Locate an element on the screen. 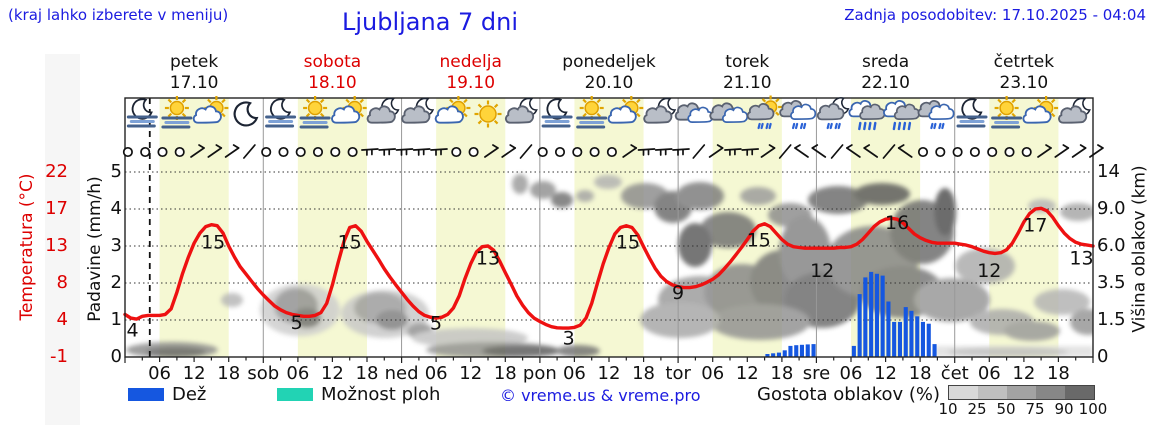 This screenshot has height=443, width=1152. showers-legend-label: Možnost ploh is located at coordinates (381, 394).